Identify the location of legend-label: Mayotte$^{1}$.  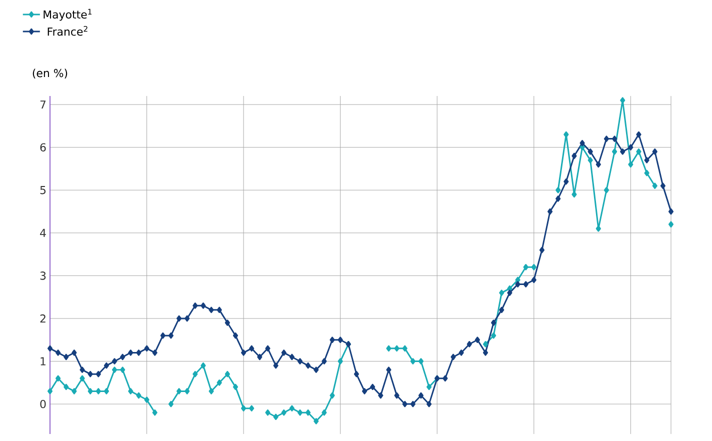
(68, 15).